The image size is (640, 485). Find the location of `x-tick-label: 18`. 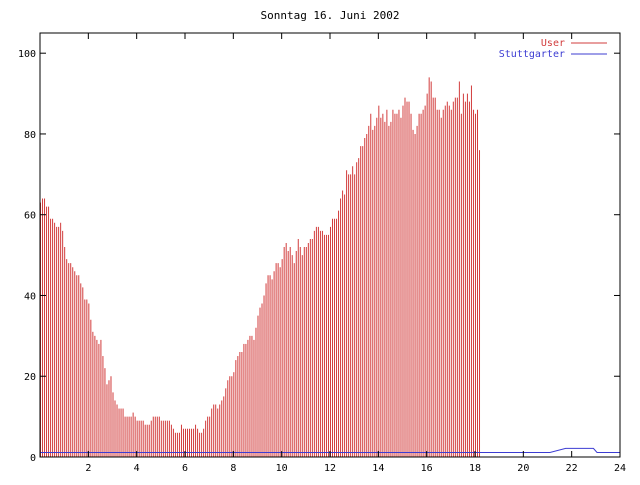

x-tick-label: 18 is located at coordinates (475, 468).